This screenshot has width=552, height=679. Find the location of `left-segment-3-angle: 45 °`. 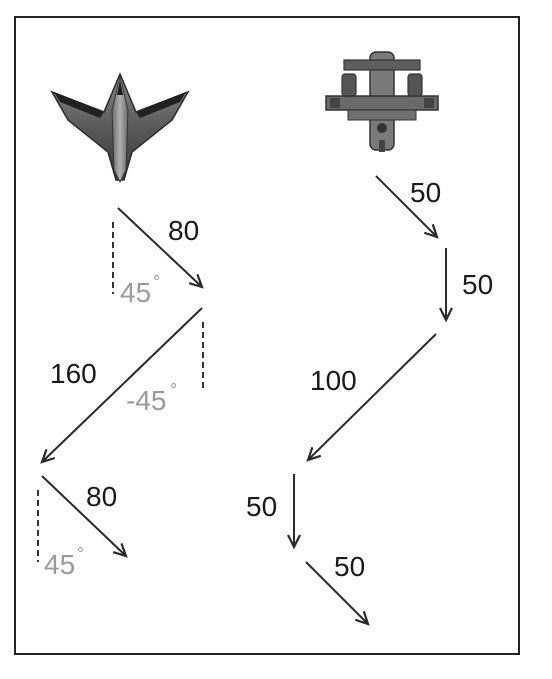

left-segment-3-angle: 45 ° is located at coordinates (64, 562).